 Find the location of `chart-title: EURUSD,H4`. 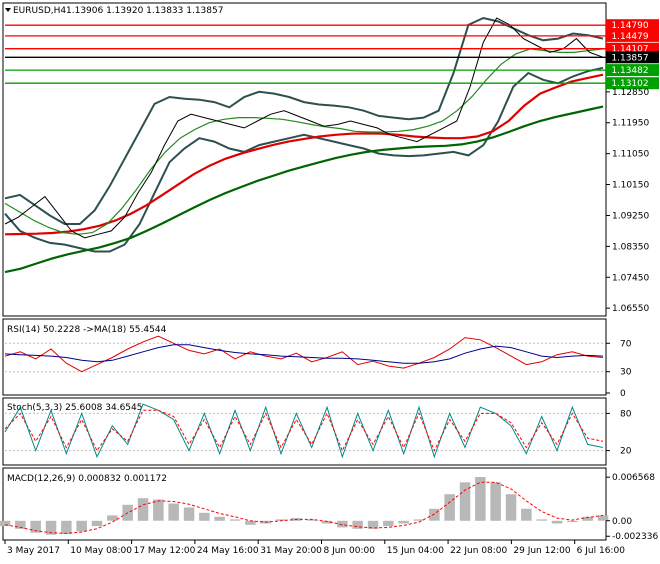

chart-title: EURUSD,H4 is located at coordinates (39, 11).